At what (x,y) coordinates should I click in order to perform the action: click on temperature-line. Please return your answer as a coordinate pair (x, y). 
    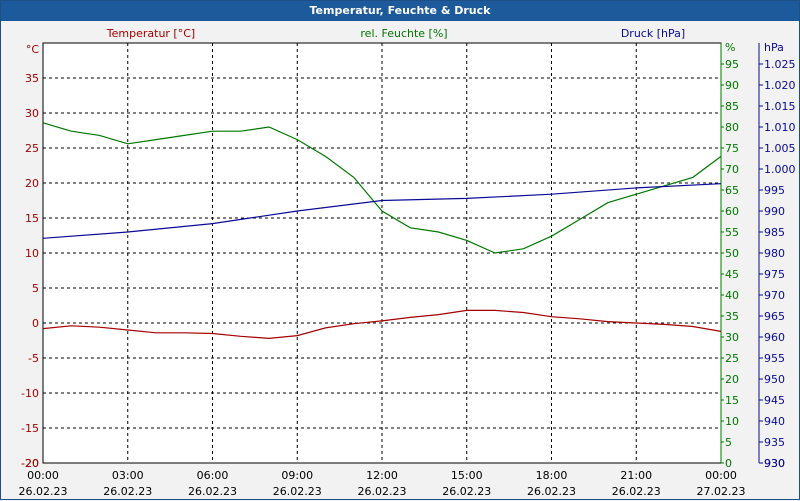
    Looking at the image, I should click on (382, 324).